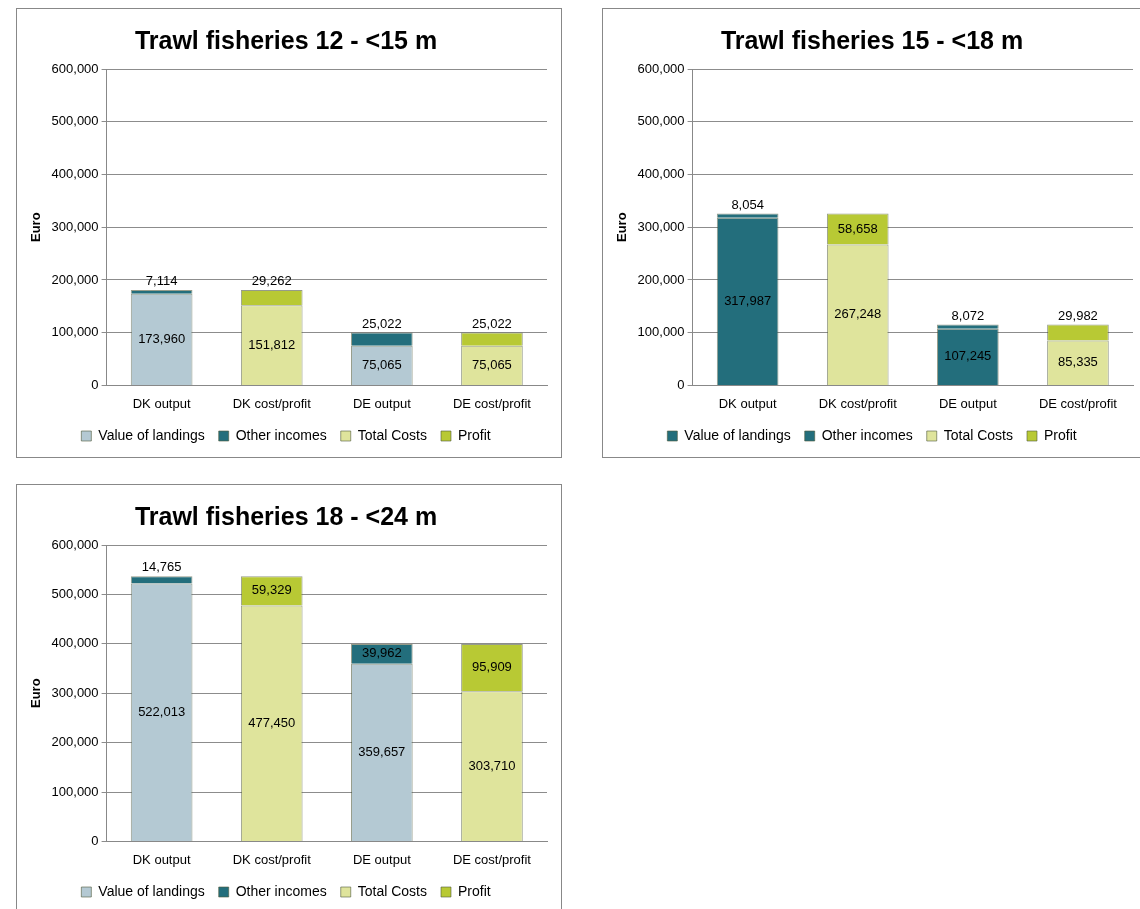 This screenshot has width=1140, height=909. I want to click on data-label: 8,054, so click(747, 204).